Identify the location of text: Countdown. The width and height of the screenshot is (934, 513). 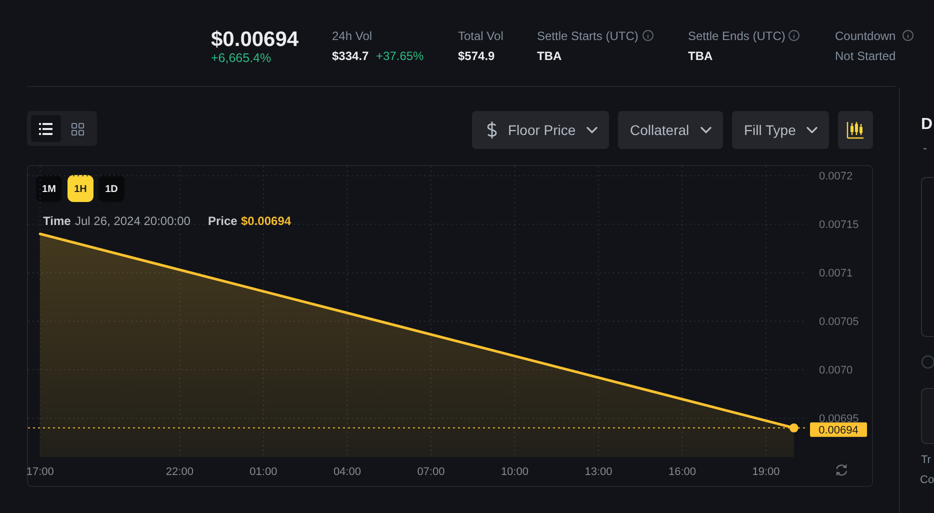
(865, 36).